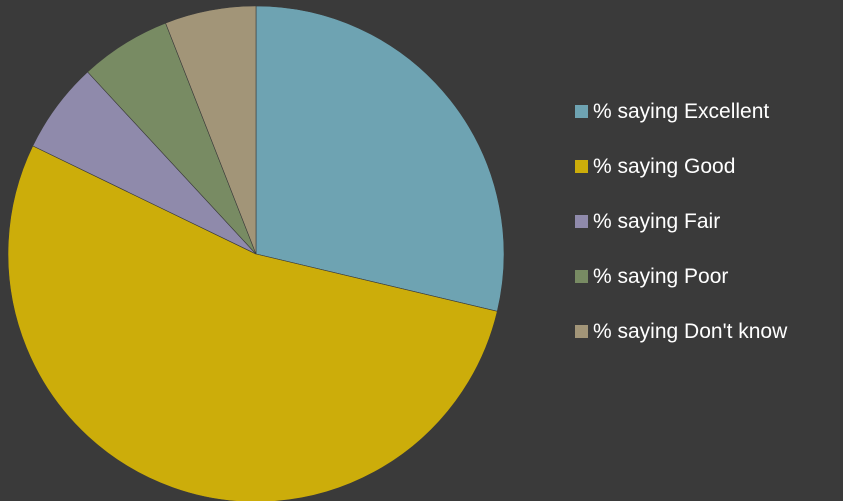 Image resolution: width=843 pixels, height=501 pixels. What do you see at coordinates (661, 276) in the screenshot?
I see `legend-label-3: % saying Poor` at bounding box center [661, 276].